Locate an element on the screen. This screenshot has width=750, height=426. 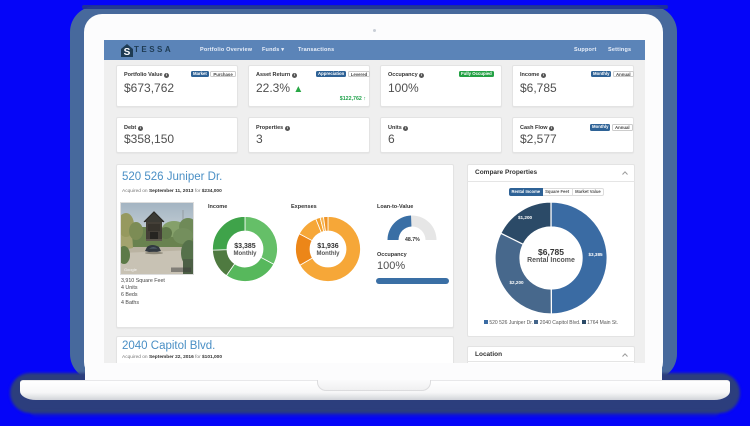
svg-text: S is located at coordinates (127, 52).